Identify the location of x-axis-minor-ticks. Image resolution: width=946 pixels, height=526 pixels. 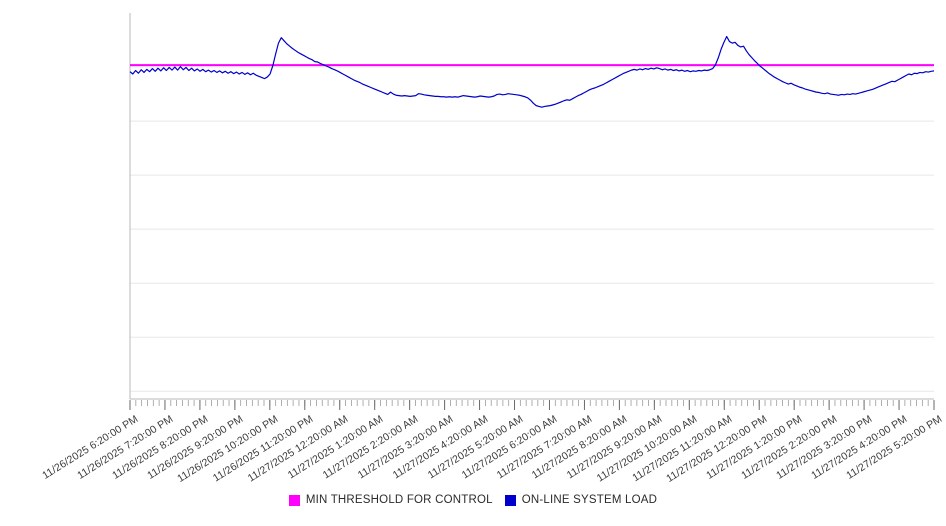
(532, 403).